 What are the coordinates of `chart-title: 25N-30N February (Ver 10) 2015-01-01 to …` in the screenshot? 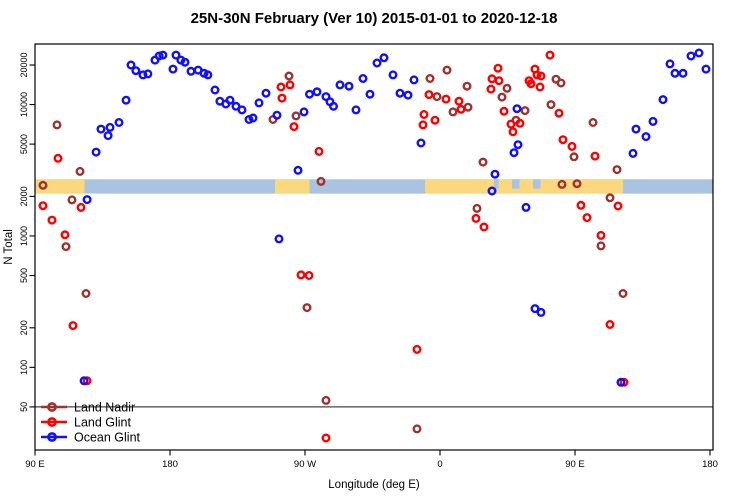 It's located at (374, 18).